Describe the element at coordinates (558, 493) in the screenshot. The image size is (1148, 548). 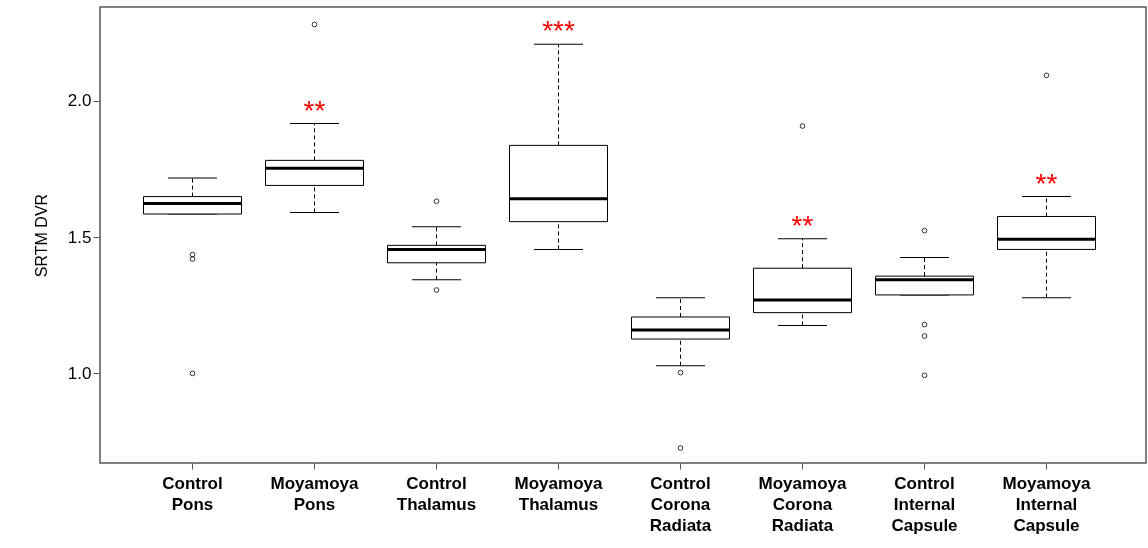
I see `x-tick-label: Moyamoya Thalamus` at that location.